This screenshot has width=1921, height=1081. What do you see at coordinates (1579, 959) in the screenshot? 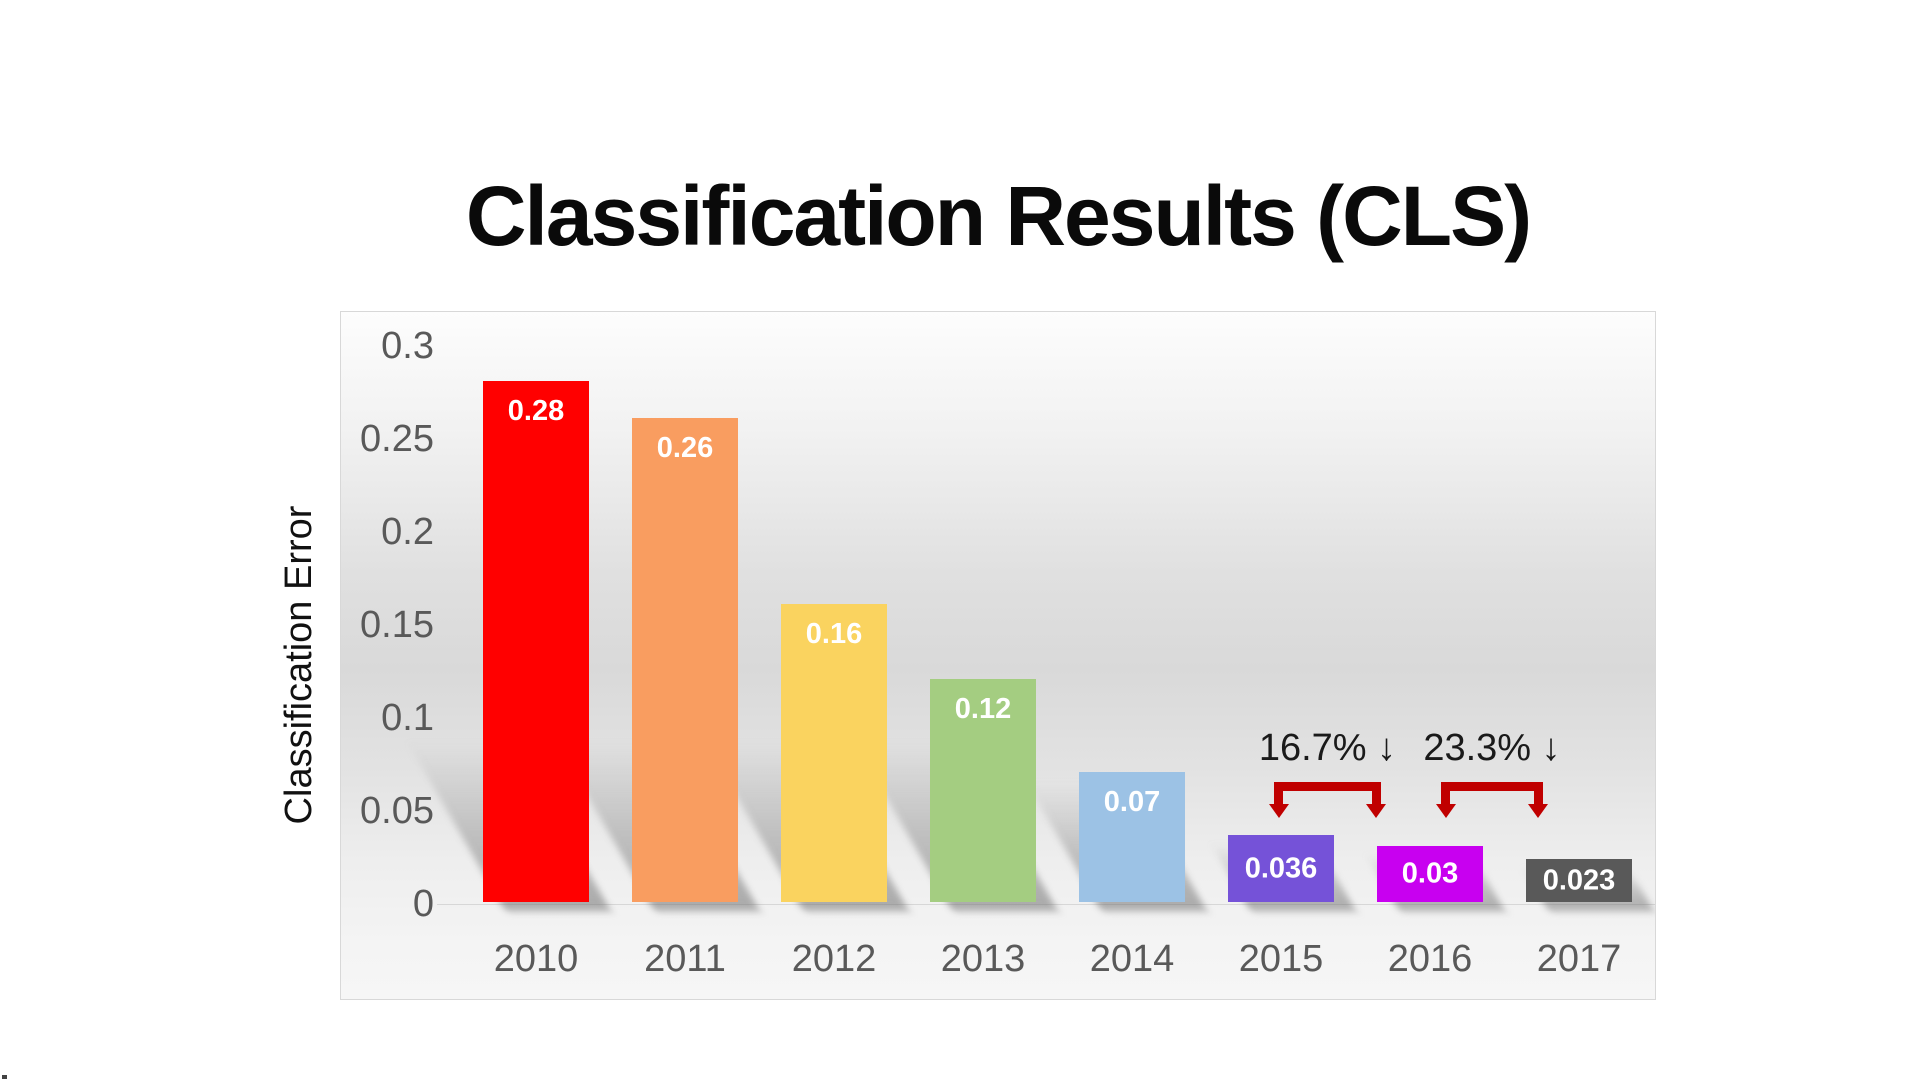
I see `x-axis-label-2017: 2017` at bounding box center [1579, 959].